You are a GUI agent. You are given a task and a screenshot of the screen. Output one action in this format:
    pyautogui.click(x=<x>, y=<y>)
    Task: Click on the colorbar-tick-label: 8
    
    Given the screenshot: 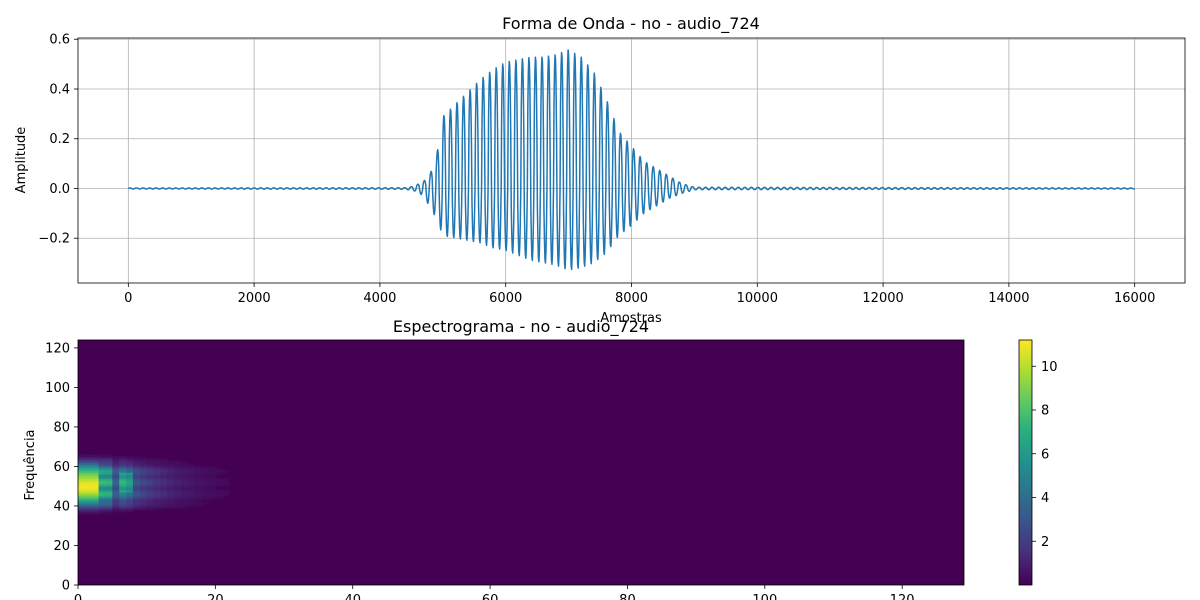 What is the action you would take?
    pyautogui.click(x=1045, y=411)
    